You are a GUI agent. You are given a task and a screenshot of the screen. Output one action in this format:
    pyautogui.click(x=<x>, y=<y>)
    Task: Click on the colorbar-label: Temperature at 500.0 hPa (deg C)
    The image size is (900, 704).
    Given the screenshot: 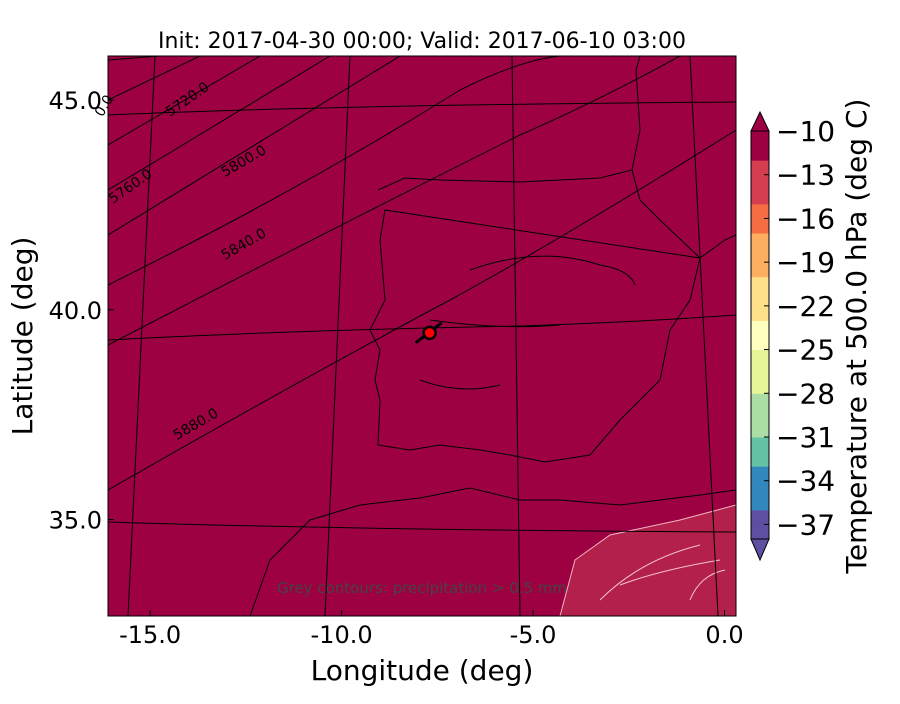 What is the action you would take?
    pyautogui.click(x=856, y=337)
    